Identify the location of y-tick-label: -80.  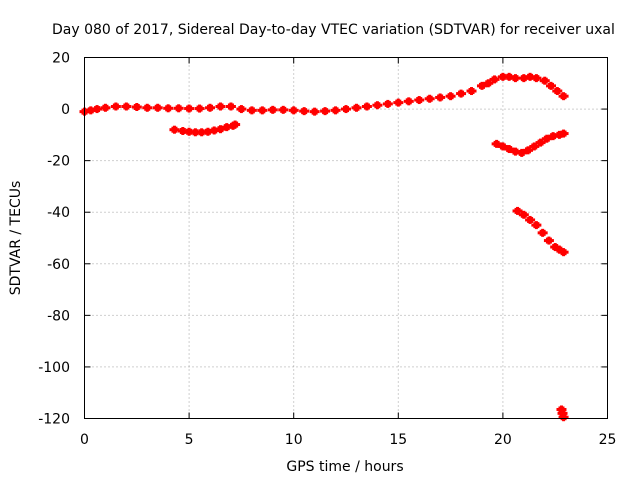
(58, 316).